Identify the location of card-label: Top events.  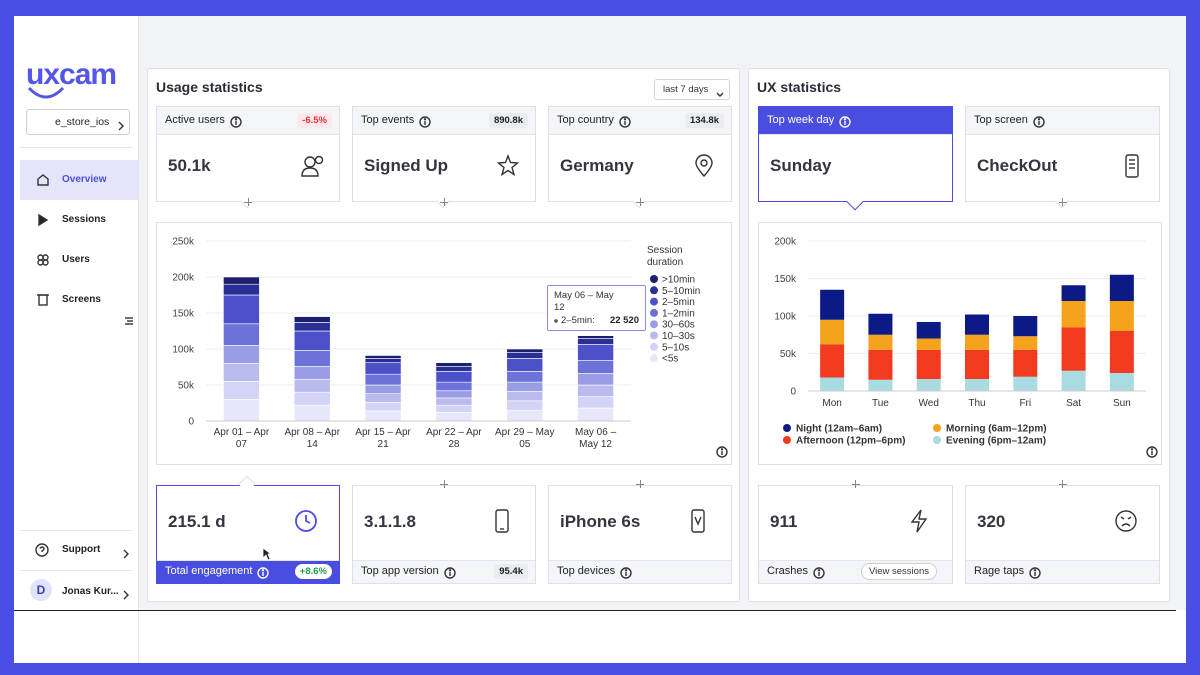
(388, 120).